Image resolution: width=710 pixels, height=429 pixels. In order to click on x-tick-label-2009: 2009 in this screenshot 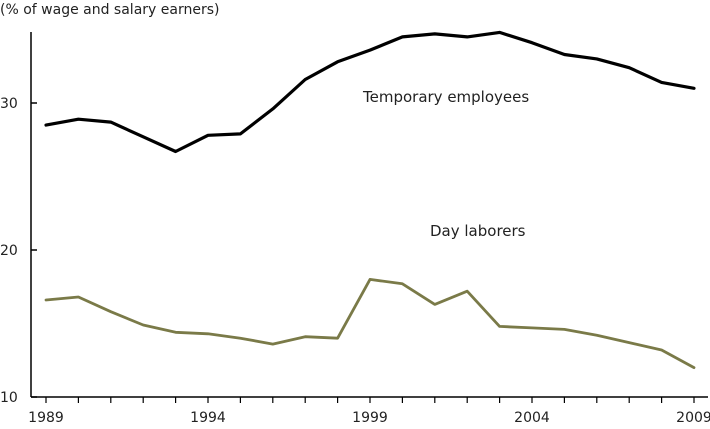, I will do `click(693, 418)`.